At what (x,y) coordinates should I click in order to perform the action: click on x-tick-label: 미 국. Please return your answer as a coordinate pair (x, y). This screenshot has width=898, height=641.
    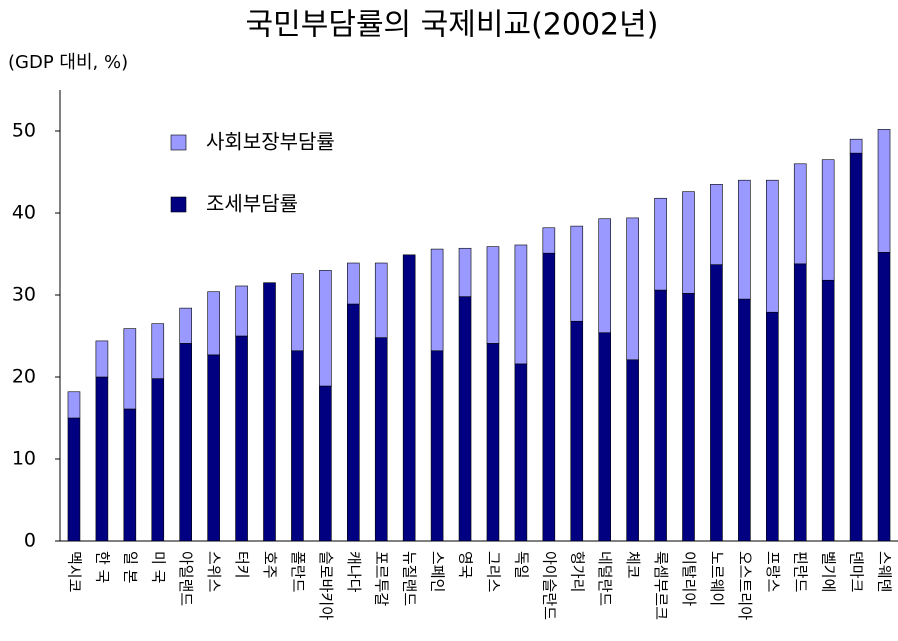
    Looking at the image, I should click on (158, 567).